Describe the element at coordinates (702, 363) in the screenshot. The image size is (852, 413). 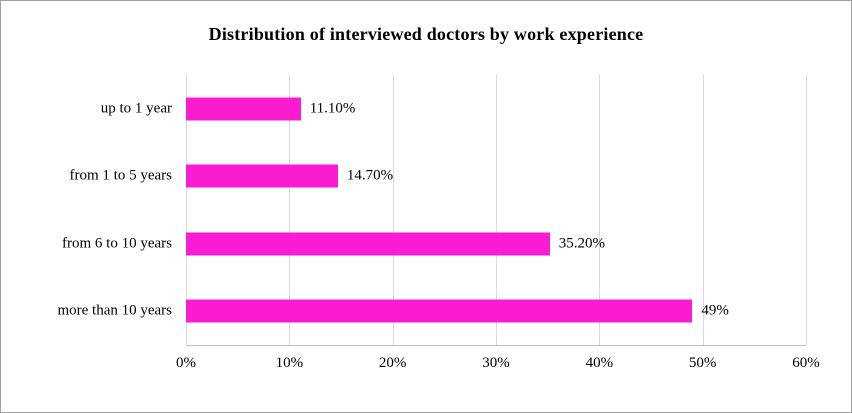
I see `x-axis-tick-label: 50%` at that location.